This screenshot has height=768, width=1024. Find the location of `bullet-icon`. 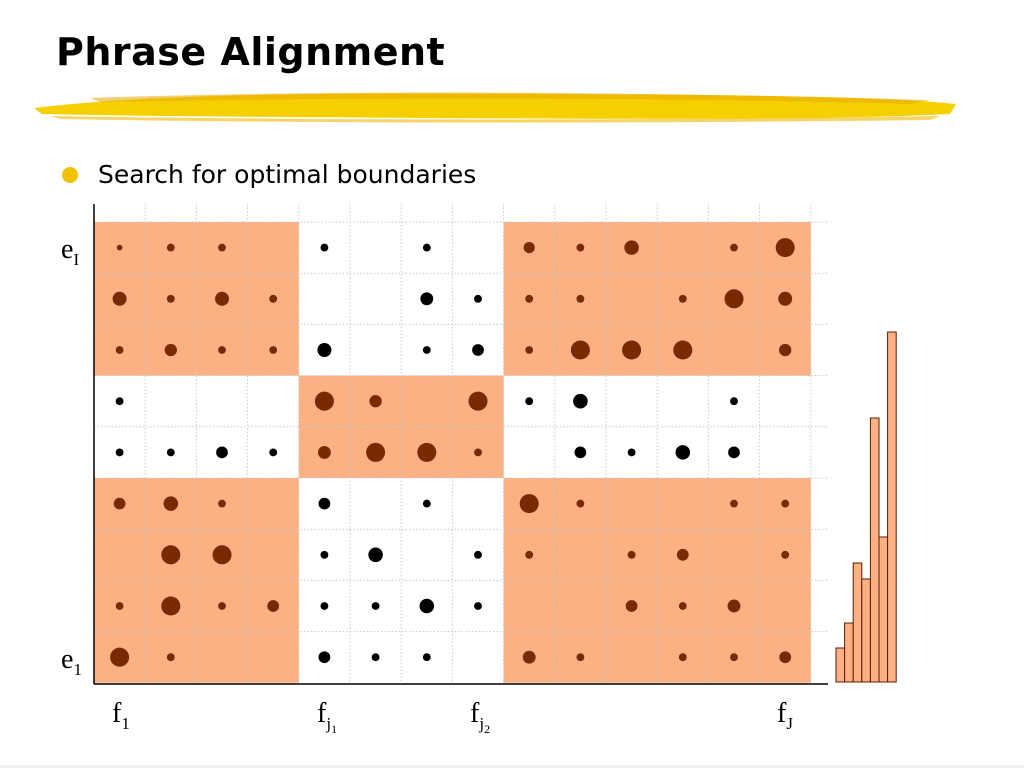

bullet-icon is located at coordinates (70, 174).